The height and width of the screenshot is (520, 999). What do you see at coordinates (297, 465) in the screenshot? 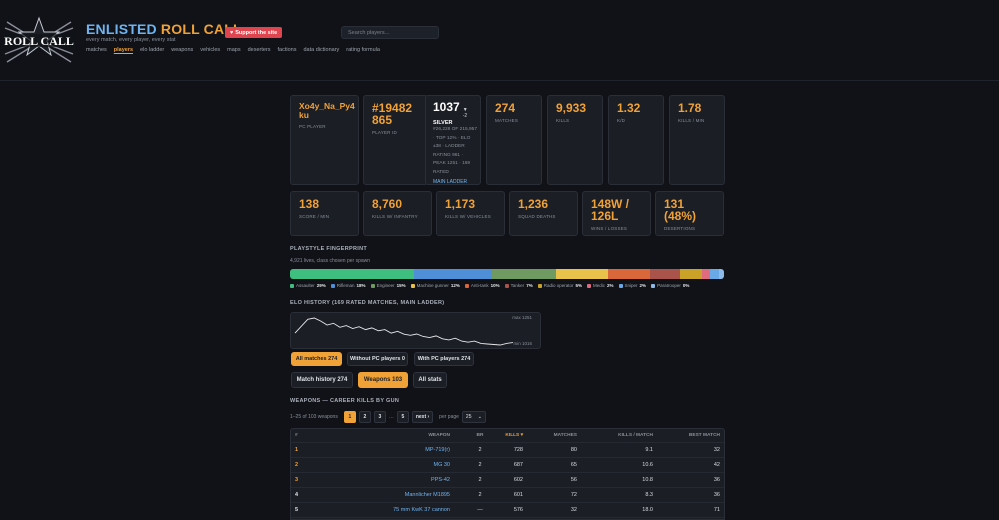
I see `rank-cell: 2` at bounding box center [297, 465].